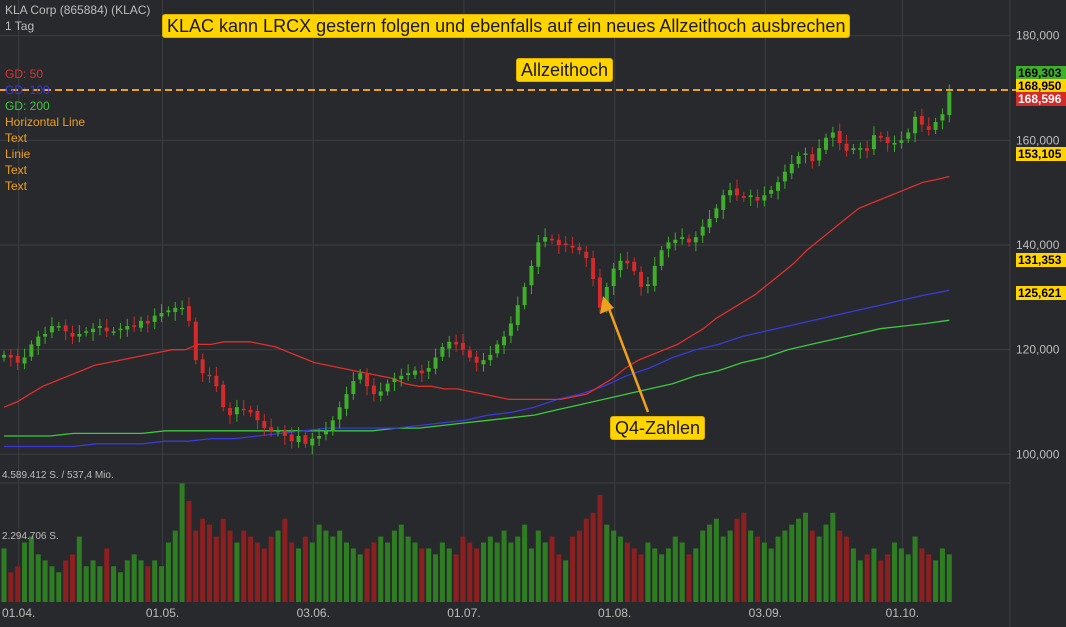 The width and height of the screenshot is (1066, 627). Describe the element at coordinates (658, 428) in the screenshot. I see `earnings-label: Q4-Zahlen` at that location.